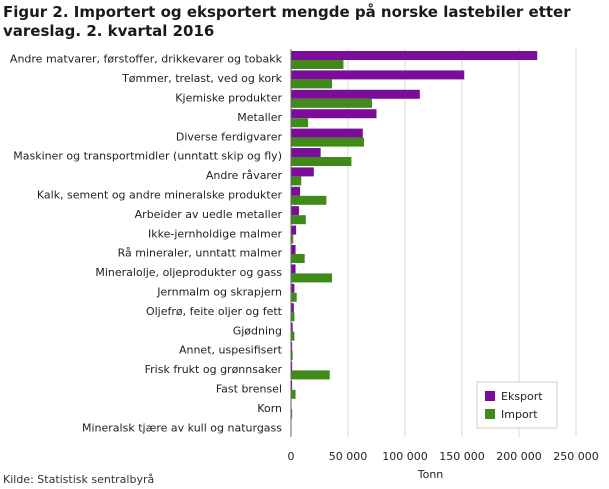 The height and width of the screenshot is (489, 609). I want to click on legend: Eksport Import, so click(517, 405).